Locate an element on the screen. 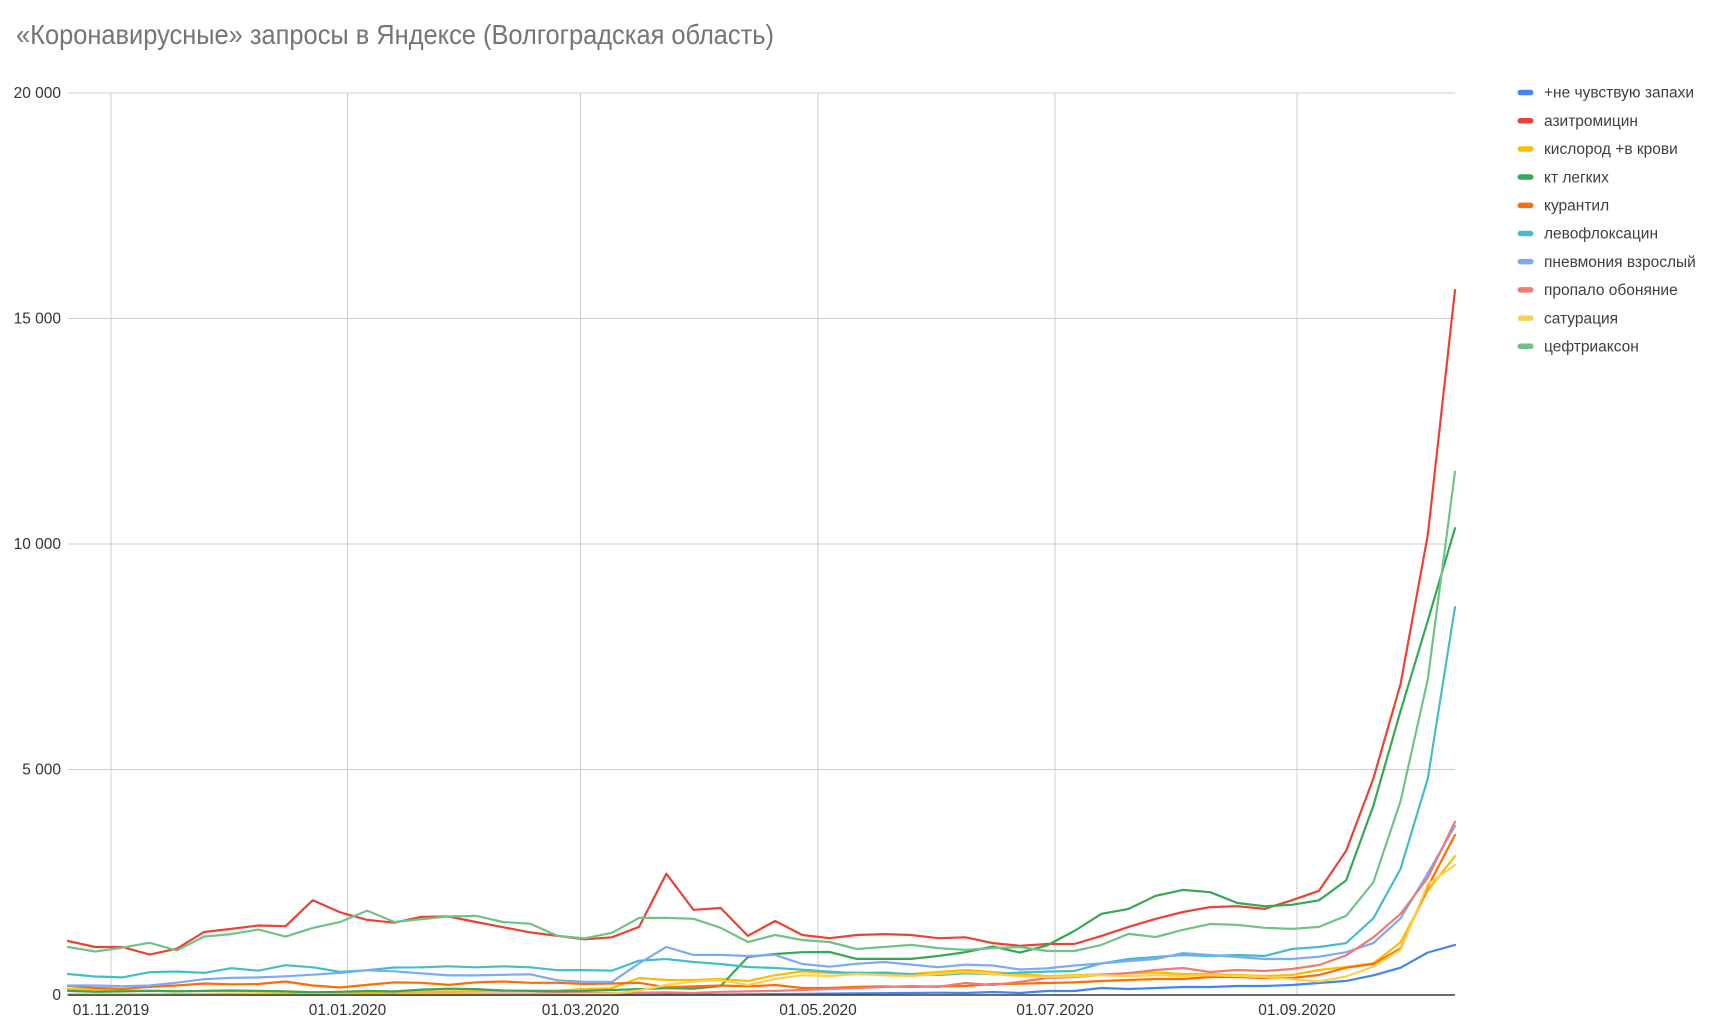 The height and width of the screenshot is (1032, 1732). svg-text: курантил is located at coordinates (1576, 206).